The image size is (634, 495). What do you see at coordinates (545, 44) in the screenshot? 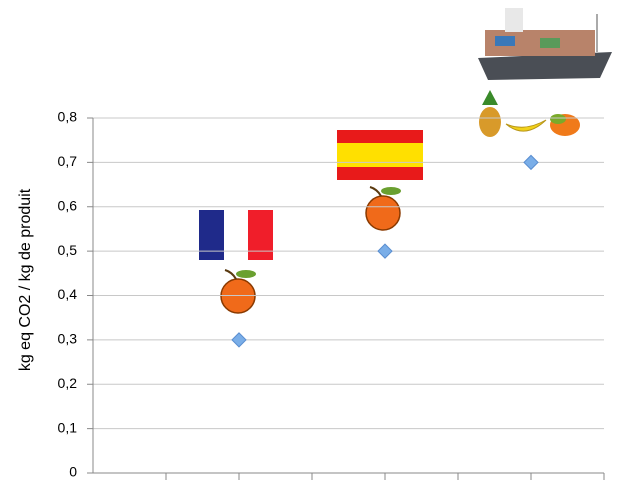
I see `ship-icon` at bounding box center [545, 44].